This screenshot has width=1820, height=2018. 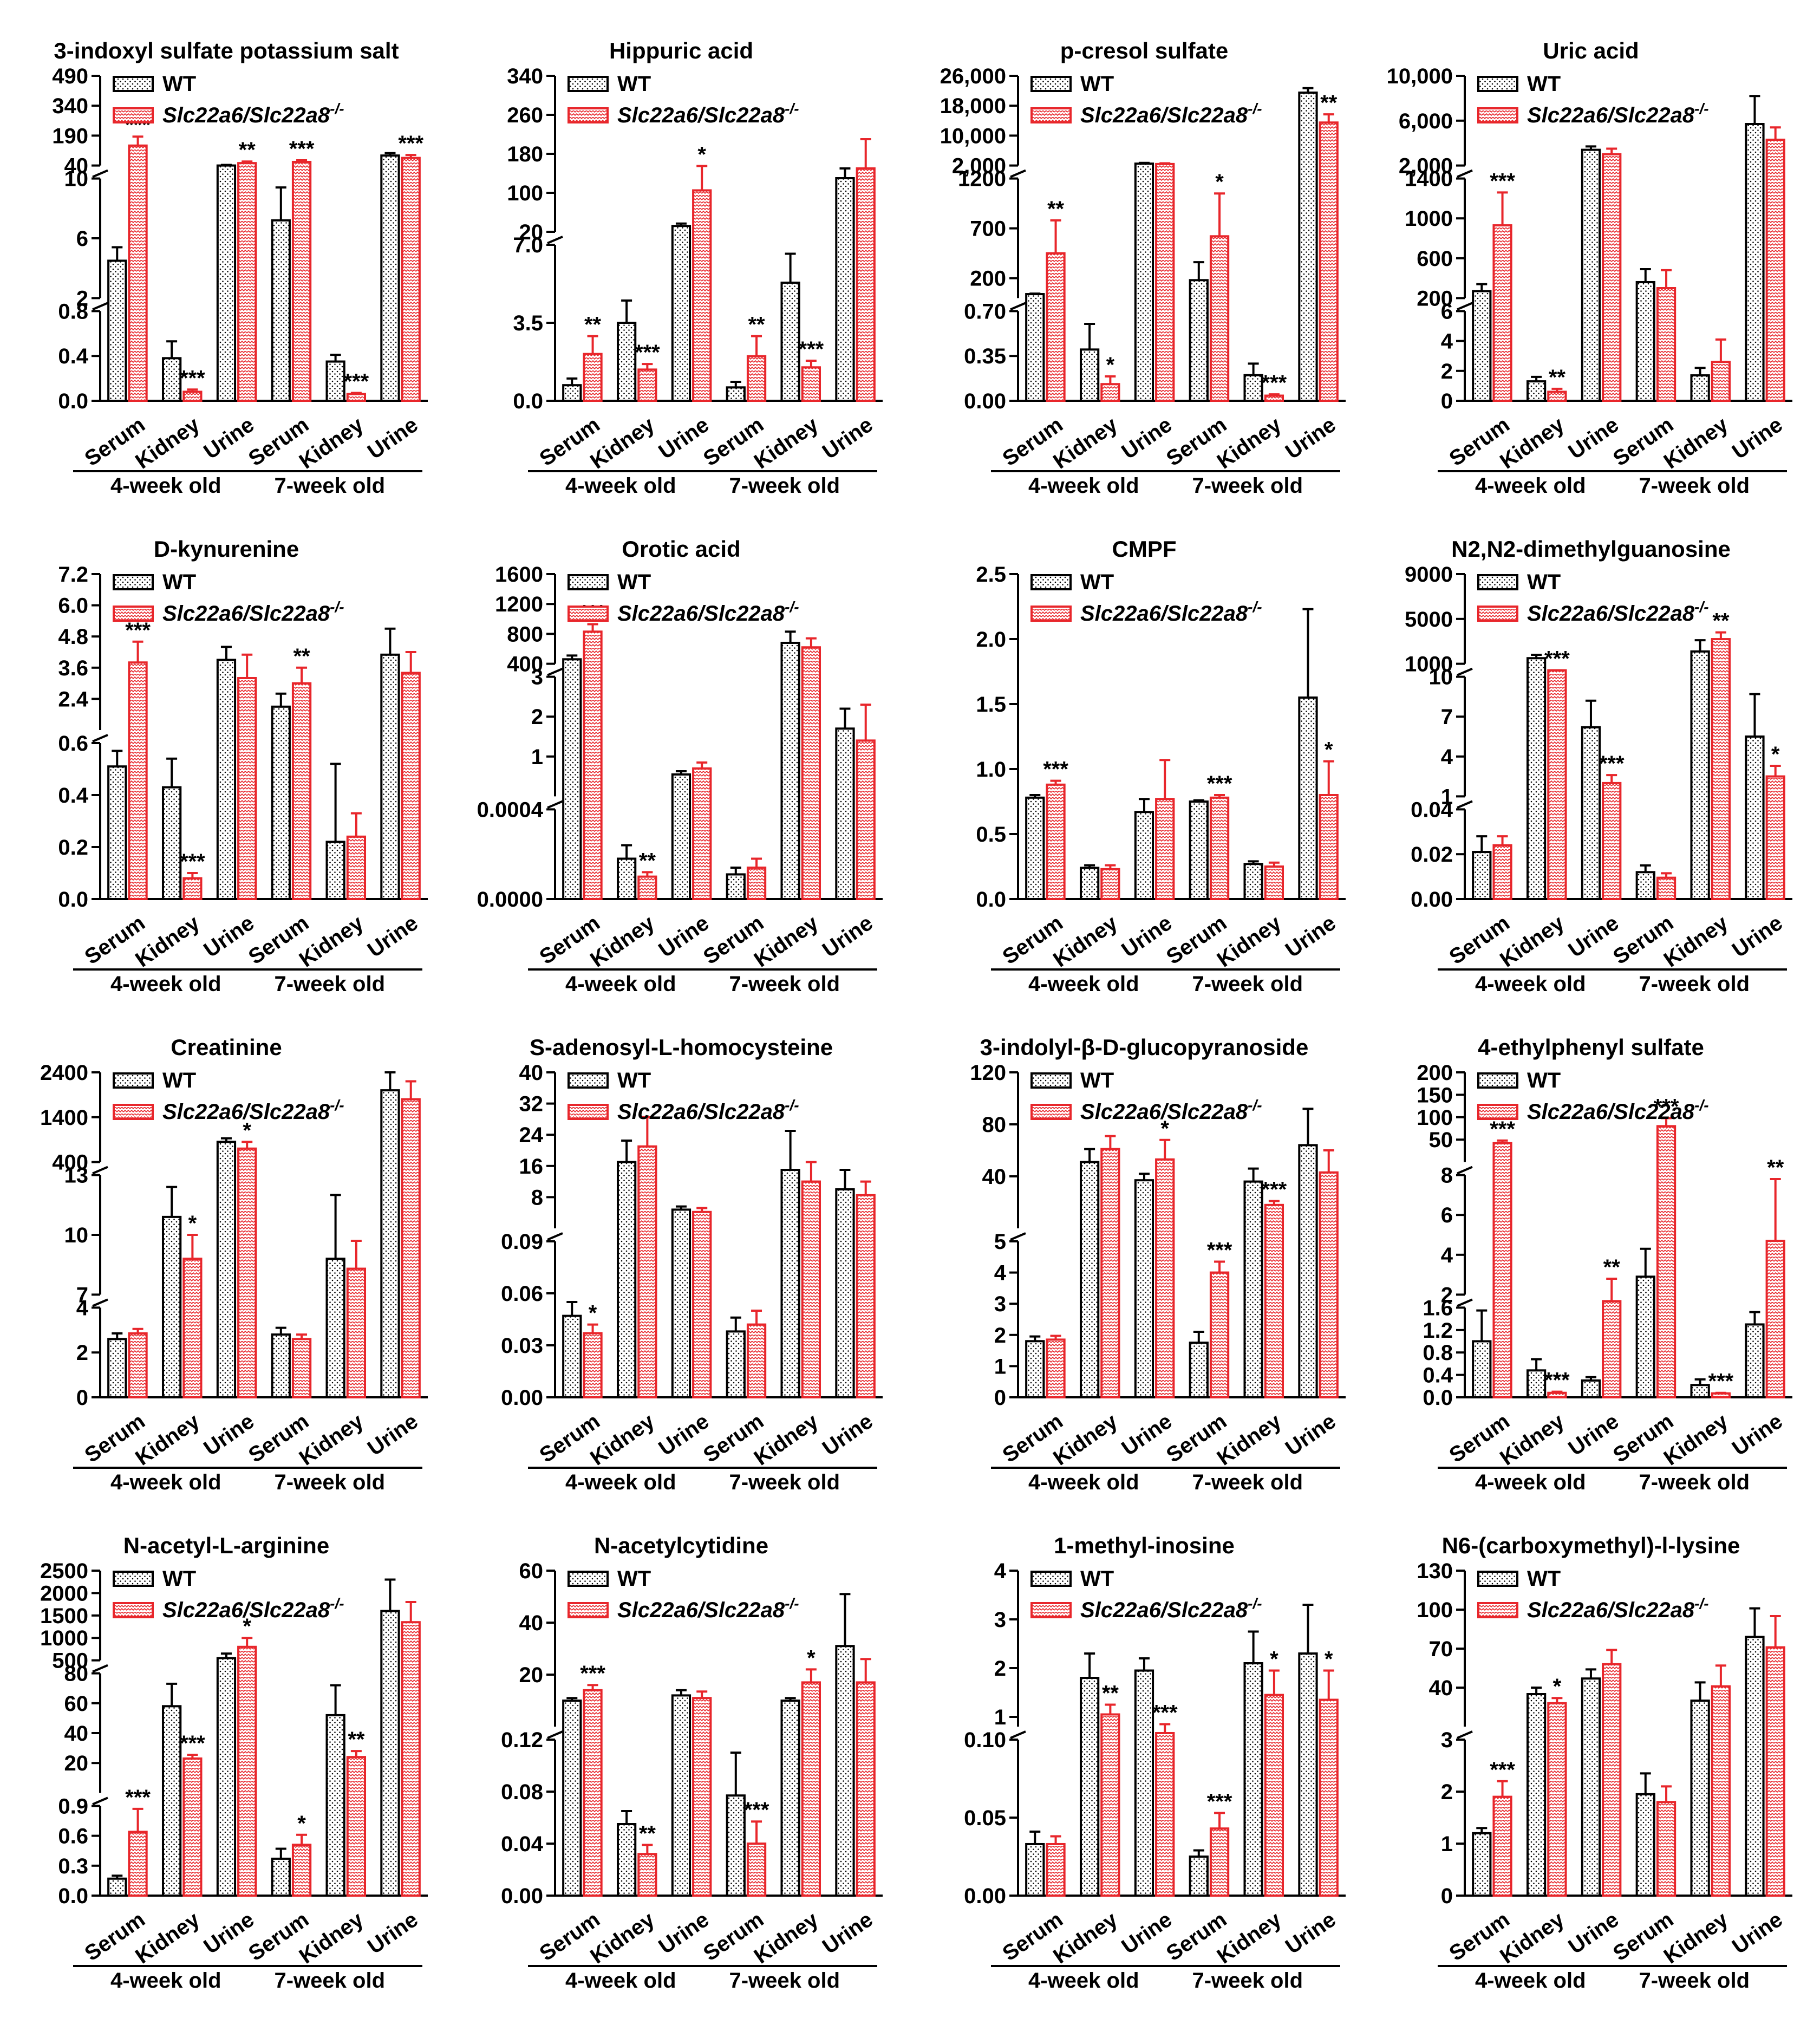 I want to click on y-tick-label: 60, so click(x=531, y=1571).